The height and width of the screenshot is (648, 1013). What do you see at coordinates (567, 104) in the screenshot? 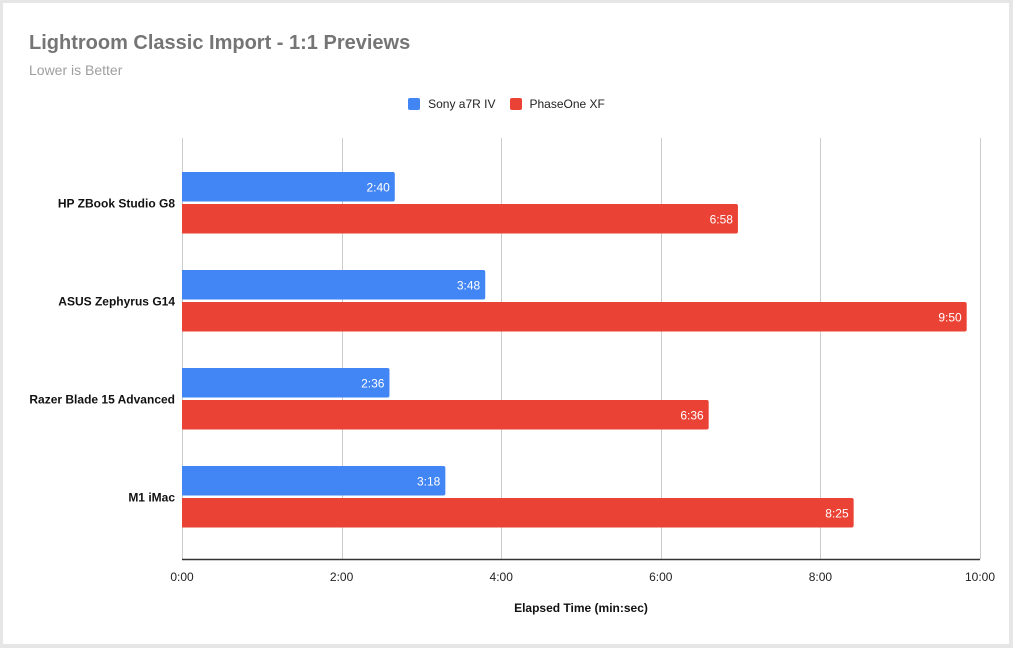
I see `legend-label-phaseone: PhaseOne XF` at bounding box center [567, 104].